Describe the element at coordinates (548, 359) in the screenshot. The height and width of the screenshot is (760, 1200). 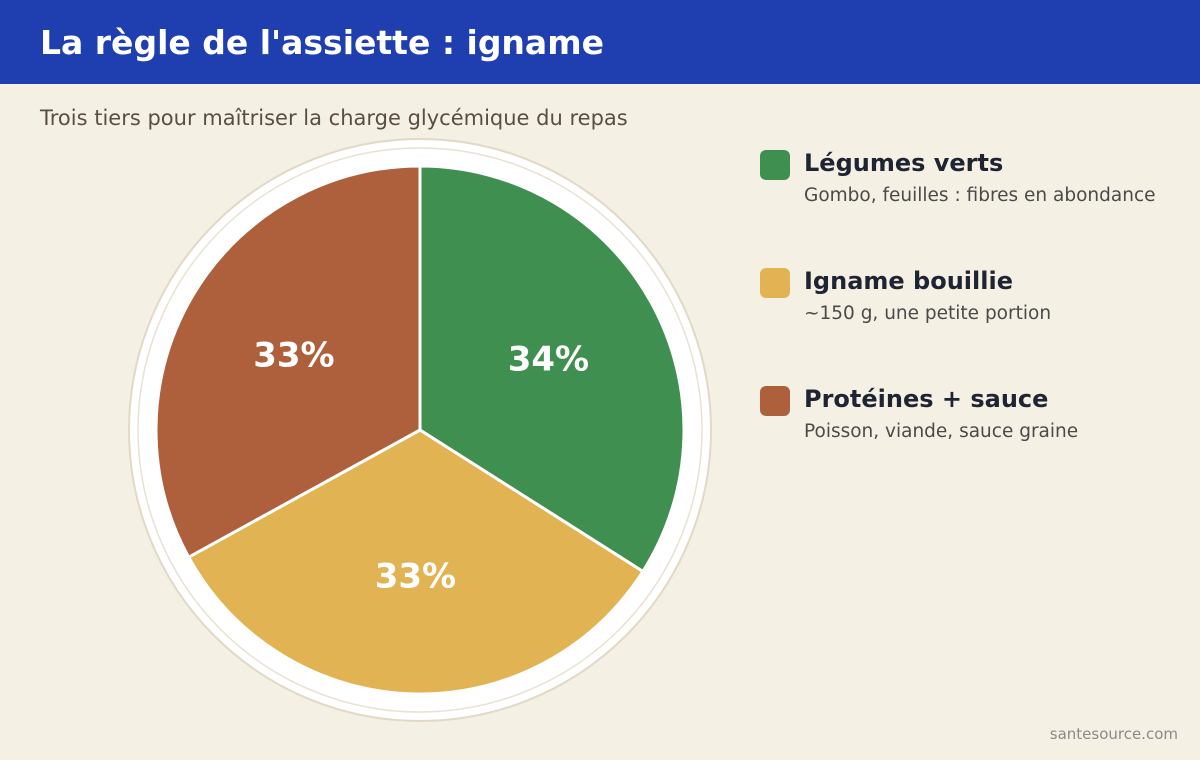
I see `slice-value-label: 34%` at that location.